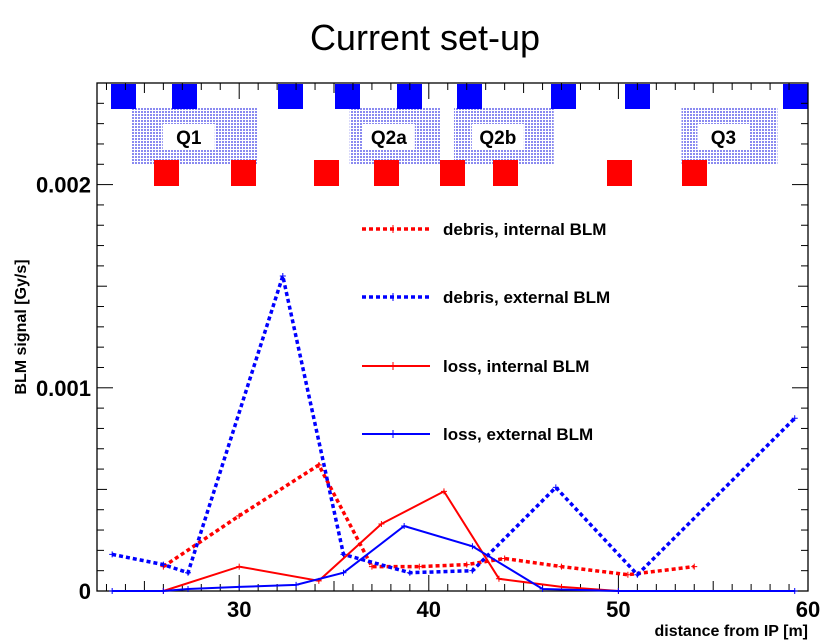 The width and height of the screenshot is (832, 642). What do you see at coordinates (808, 609) in the screenshot?
I see `x-tick-label: 60` at bounding box center [808, 609].